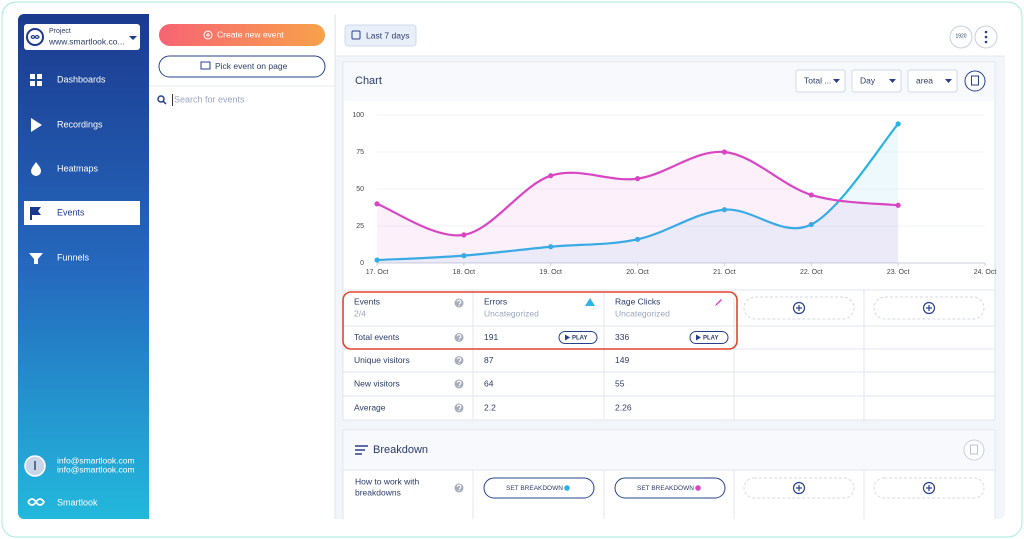 This screenshot has width=1024, height=539. I want to click on breakdown-button-label: SET BREAKDOWN, so click(534, 488).